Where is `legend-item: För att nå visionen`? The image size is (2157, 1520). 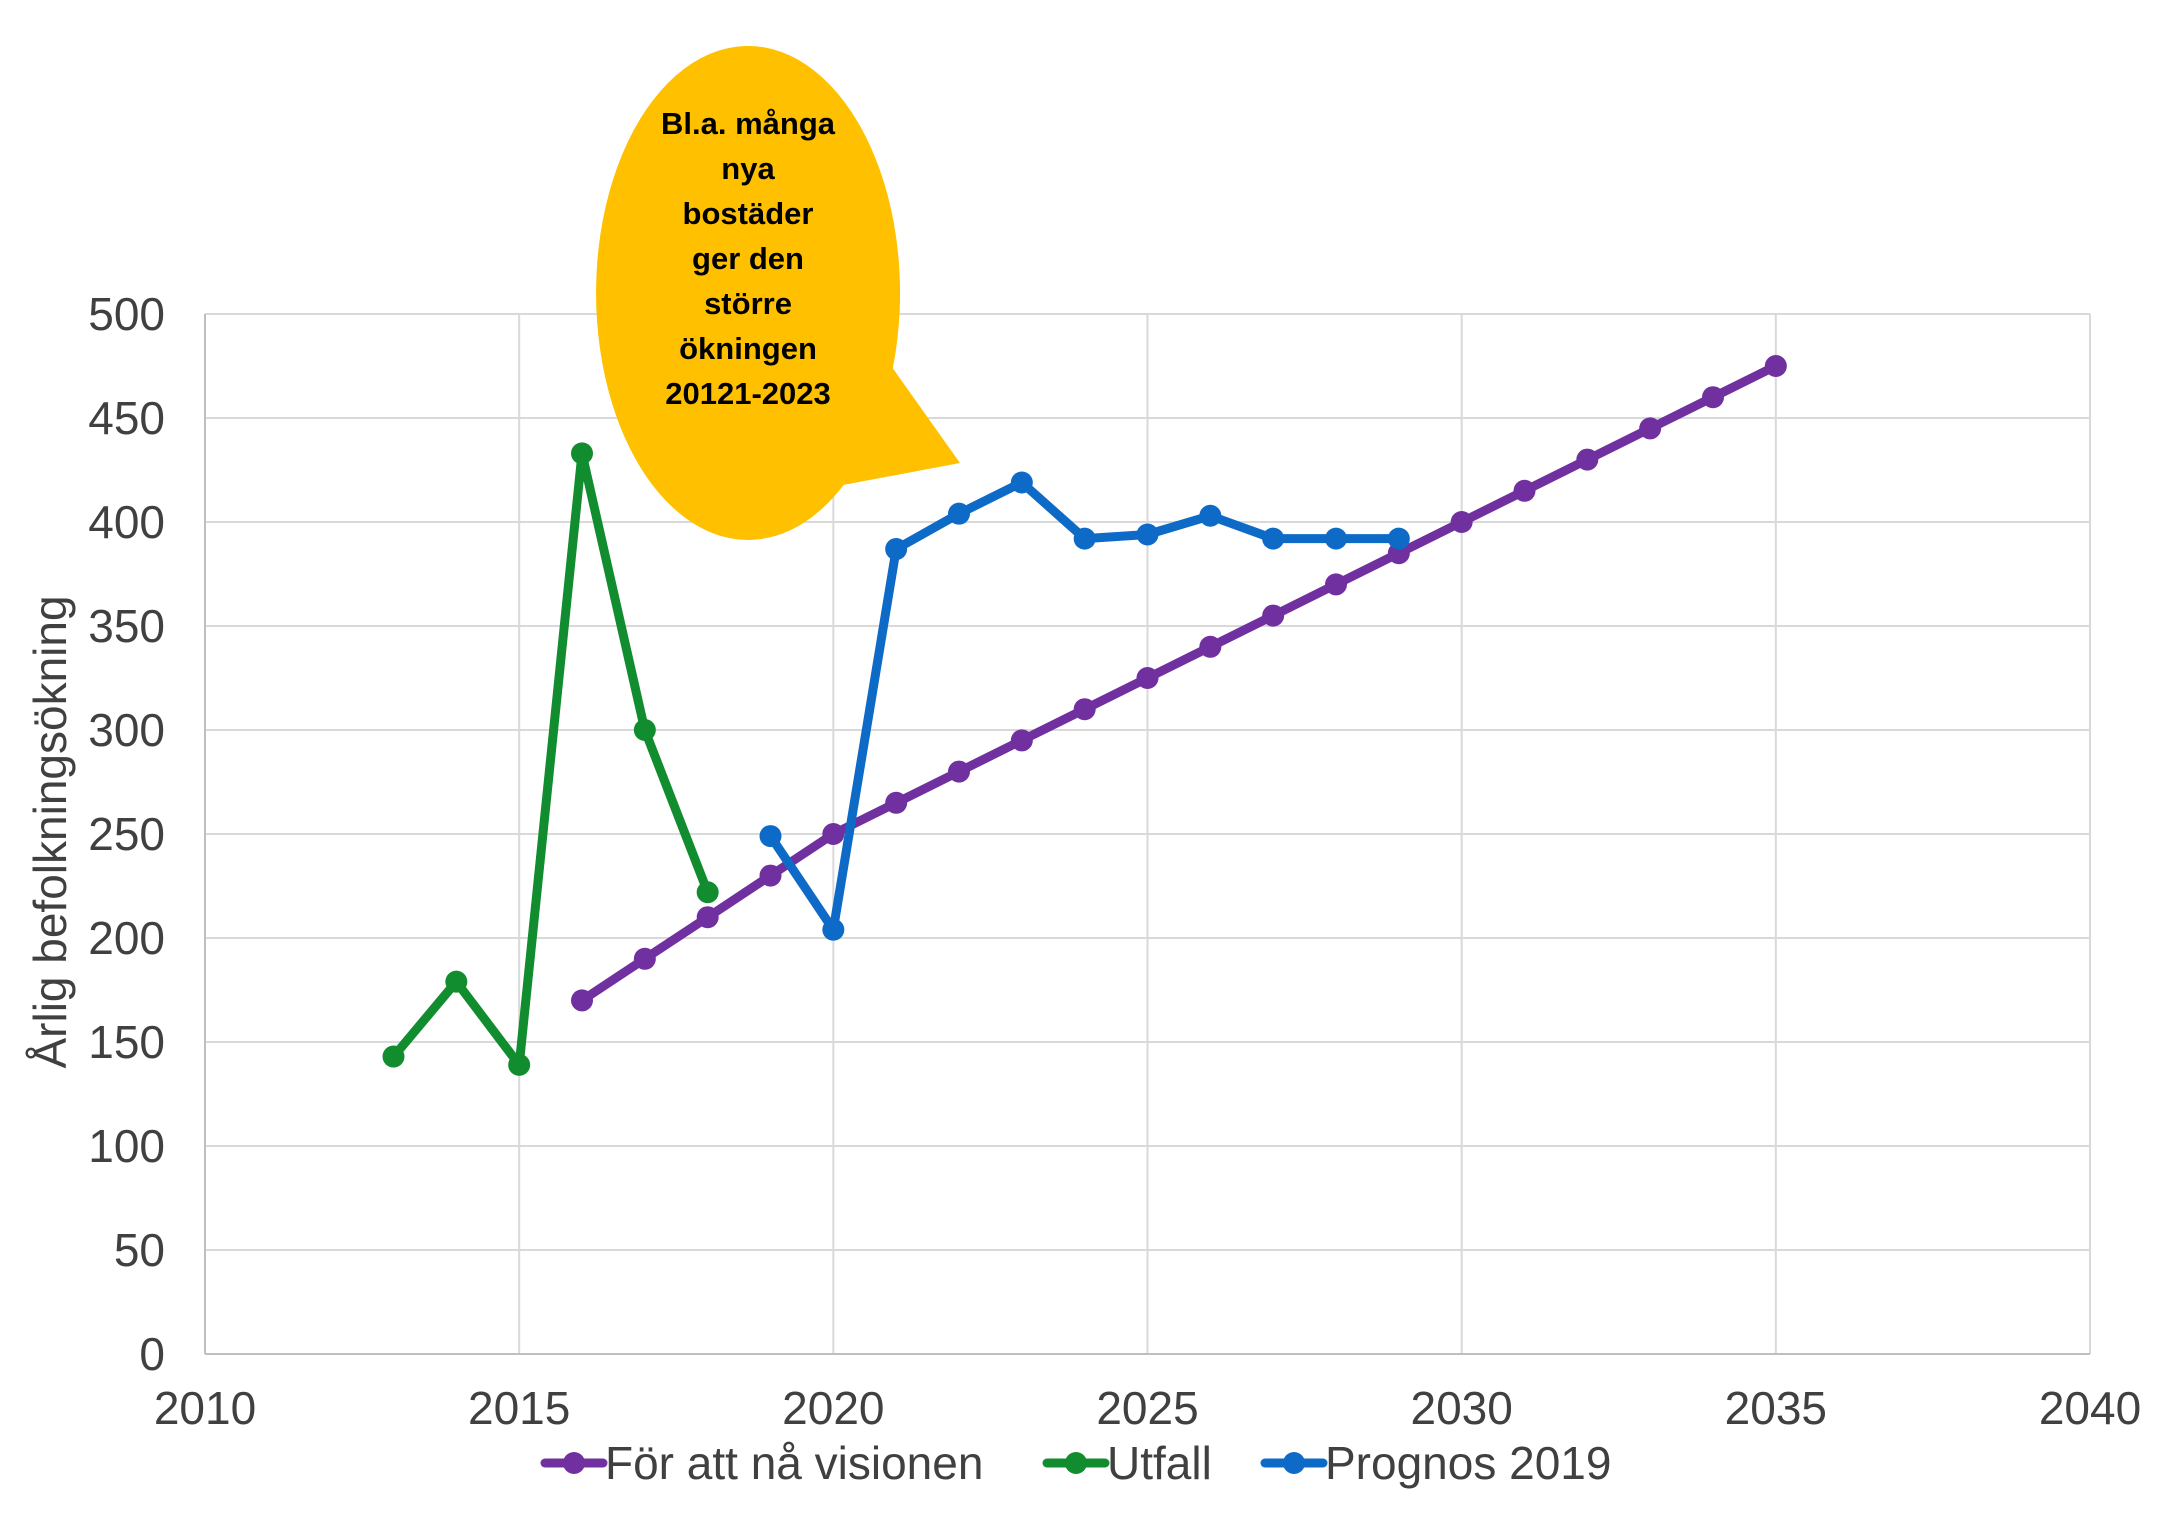
legend-item: För att nå visionen is located at coordinates (761, 1463).